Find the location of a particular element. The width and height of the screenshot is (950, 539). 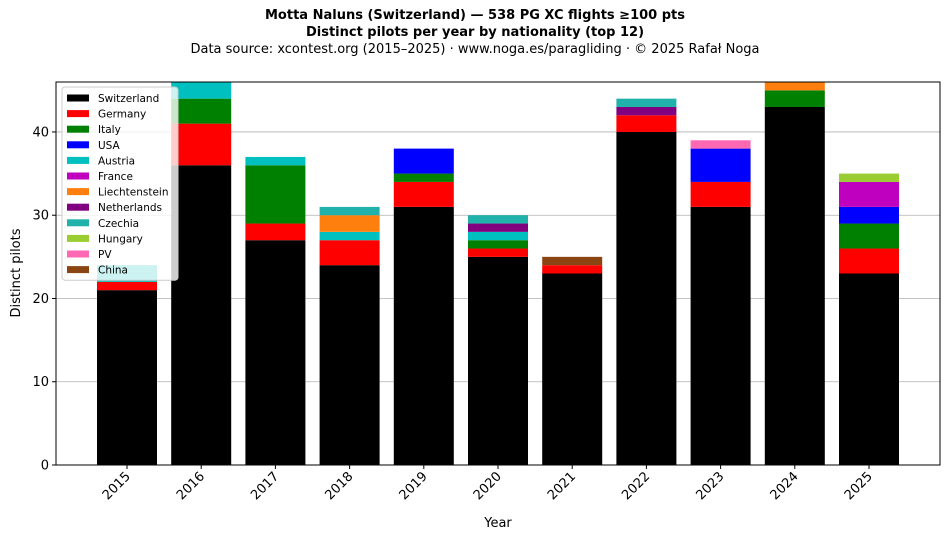

y-tick-label: 30 is located at coordinates (40, 216).